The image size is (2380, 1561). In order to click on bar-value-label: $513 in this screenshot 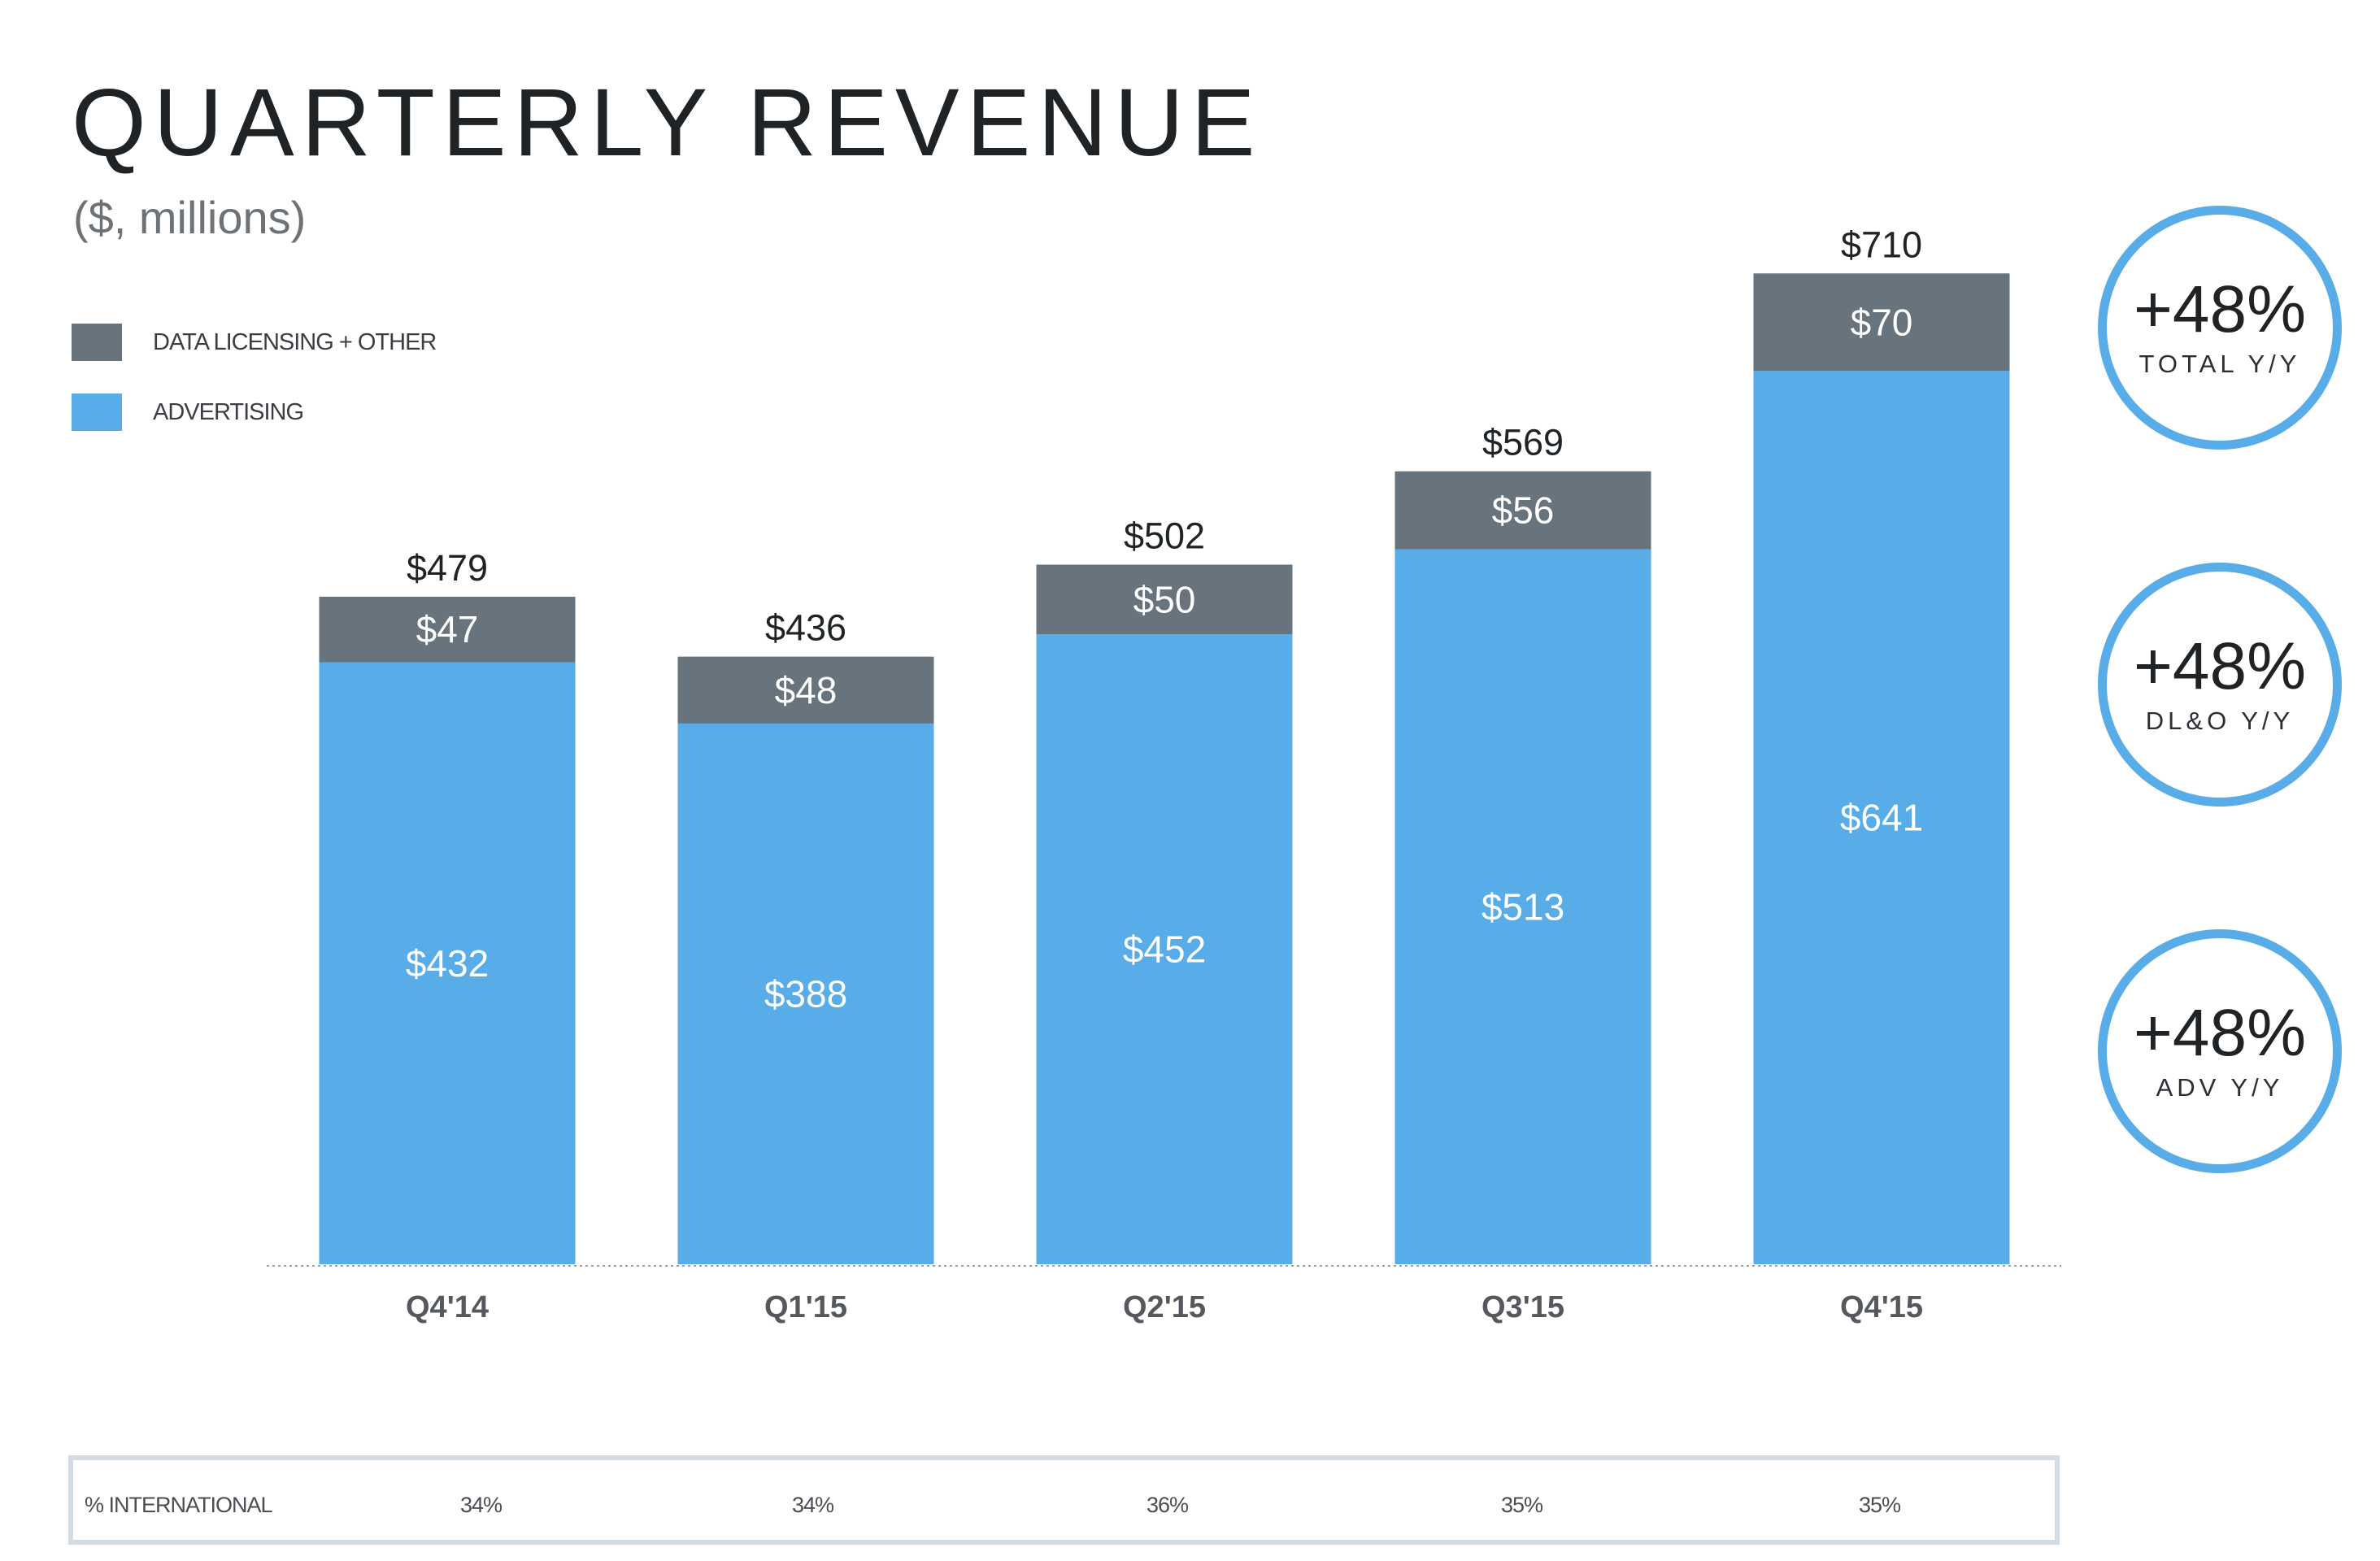, I will do `click(1523, 907)`.